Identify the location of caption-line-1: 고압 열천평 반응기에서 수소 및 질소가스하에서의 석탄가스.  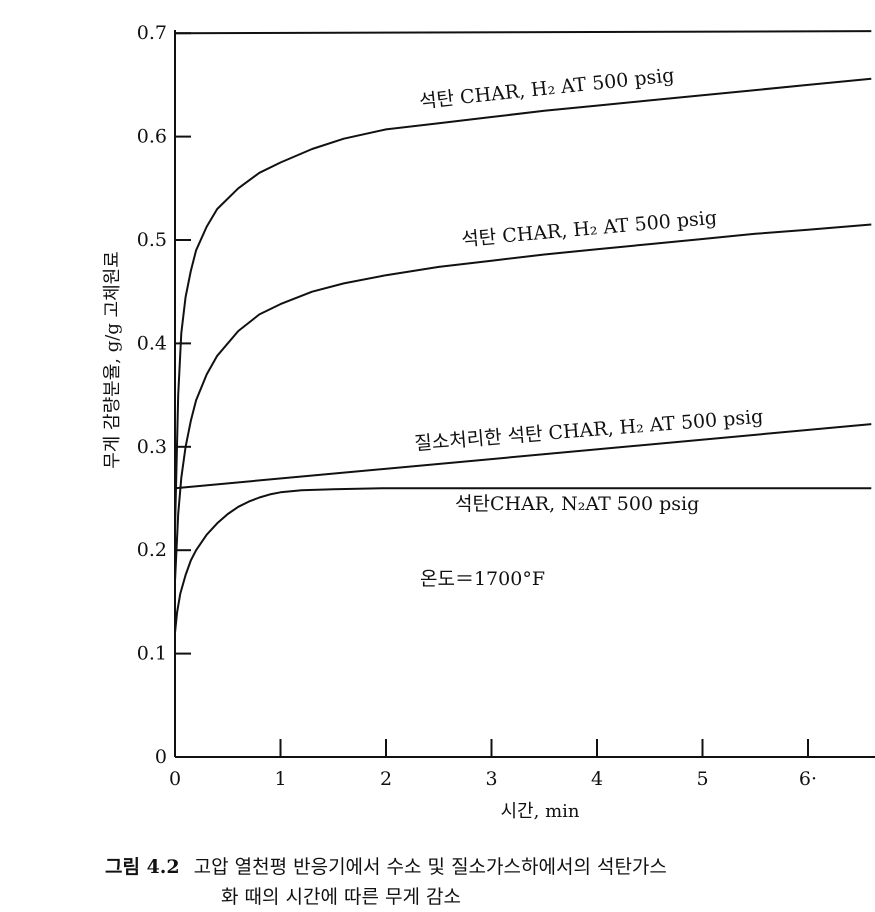
(430, 867).